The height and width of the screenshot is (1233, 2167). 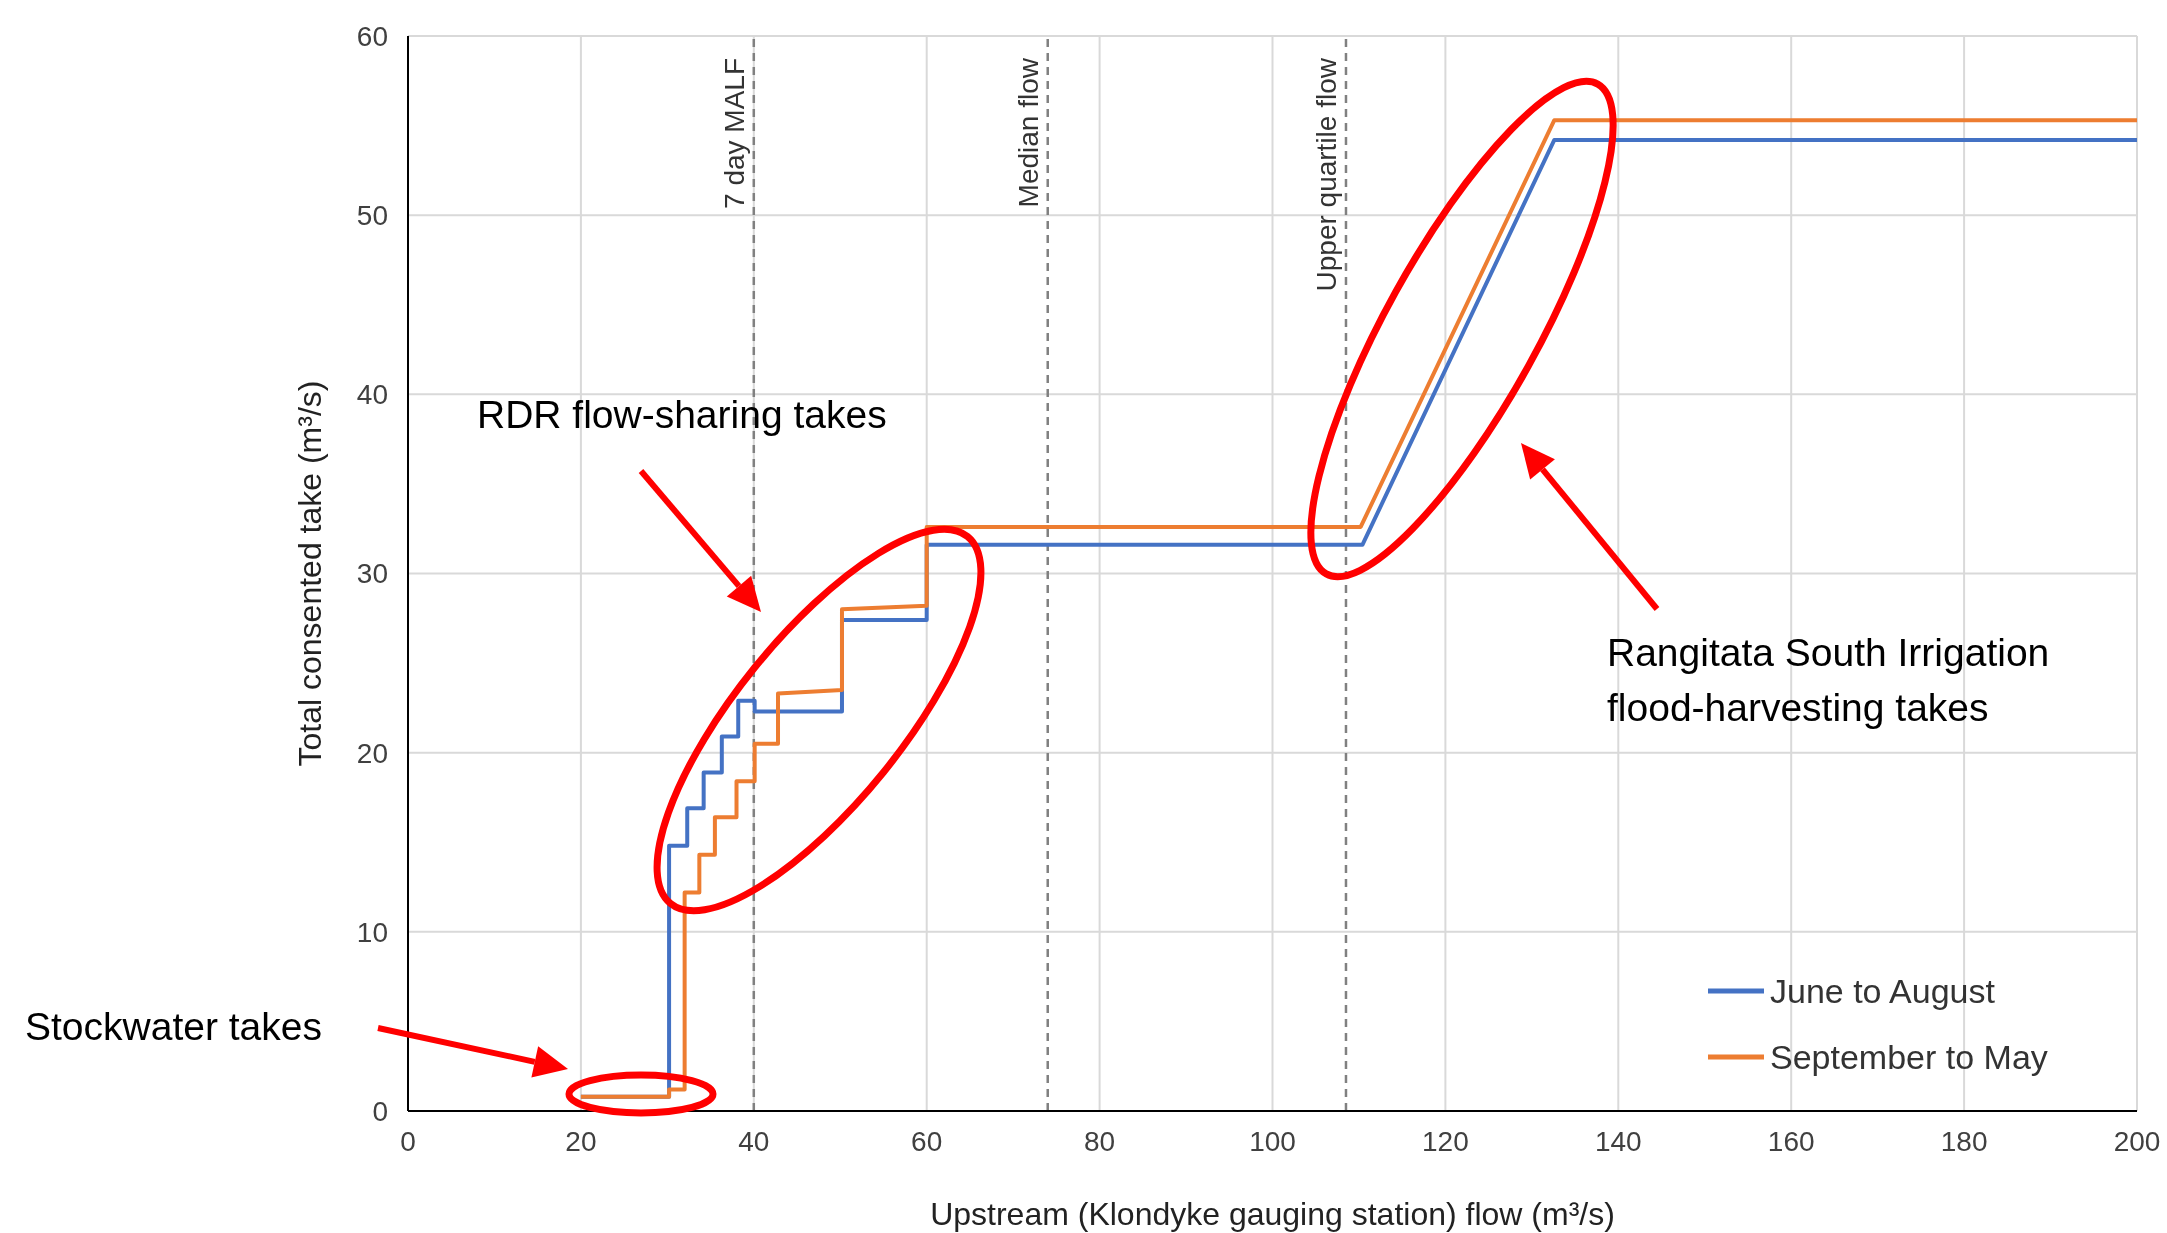 I want to click on y-axis-title: Total consented take (m³/s), so click(x=310, y=573).